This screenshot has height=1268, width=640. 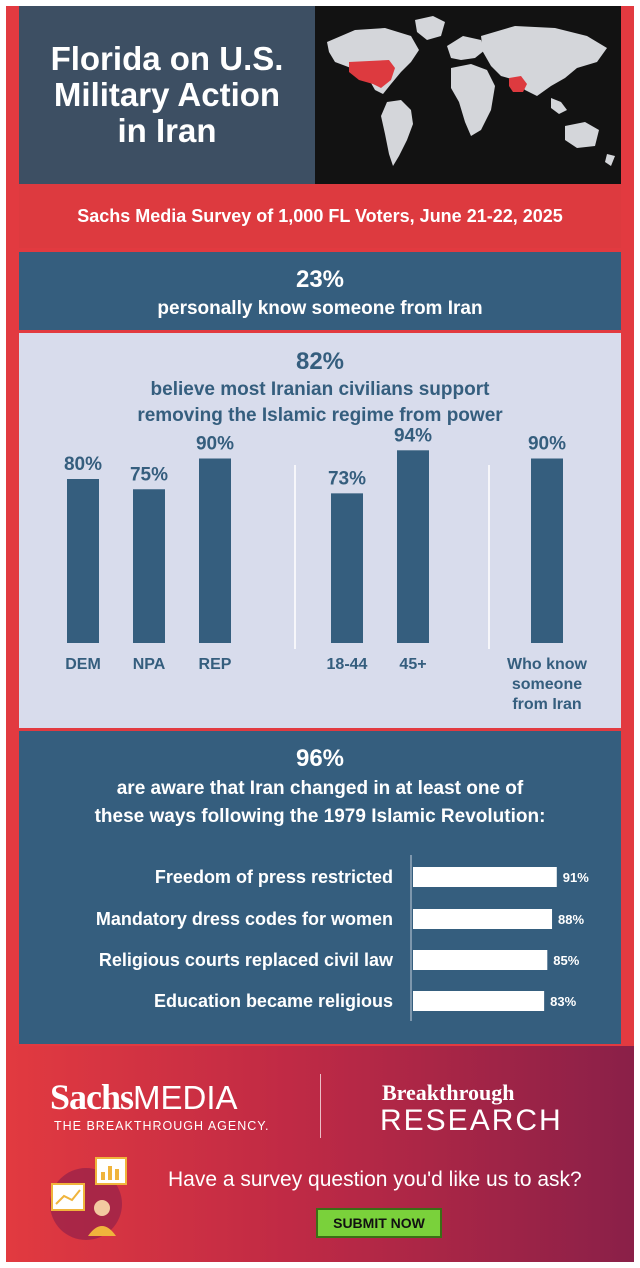 I want to click on h-bar-category-label: Freedom of press restricted, so click(x=274, y=877).